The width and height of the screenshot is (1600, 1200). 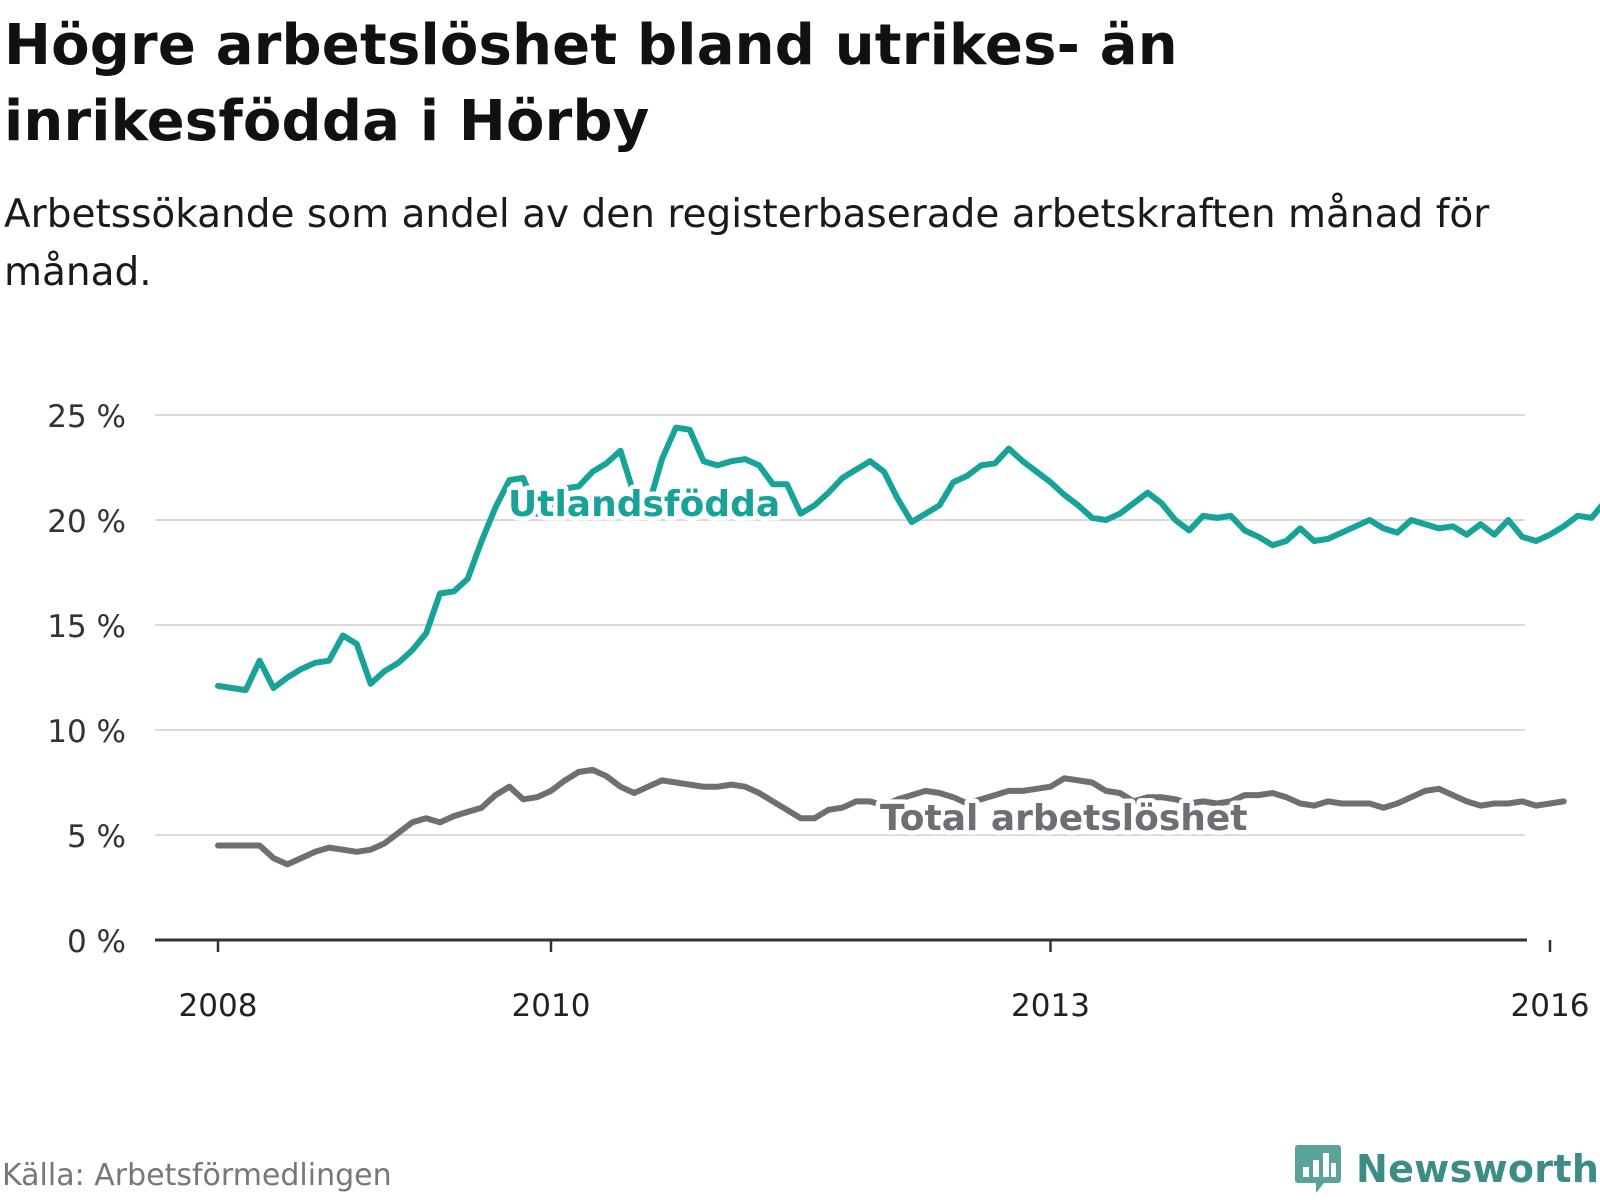 I want to click on brand-name: Newsworthy, so click(x=1478, y=1169).